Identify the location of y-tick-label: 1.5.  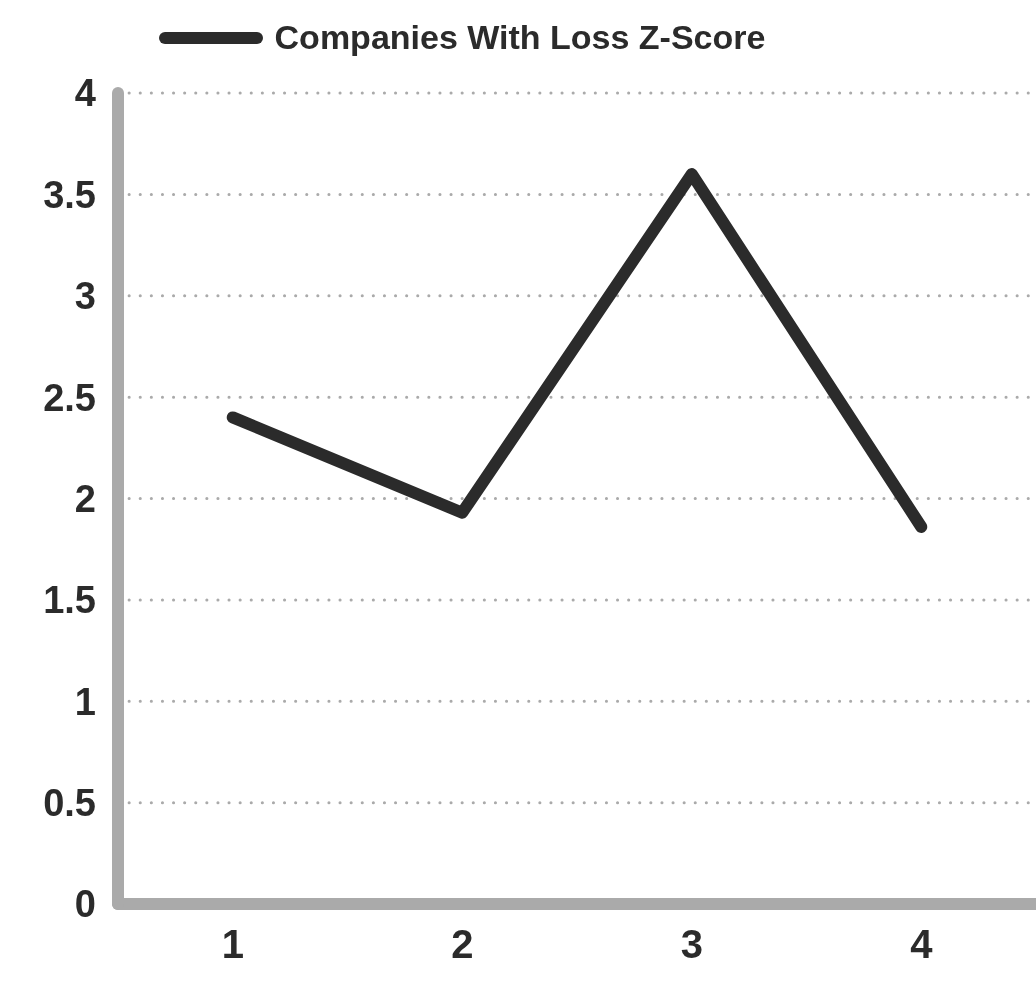
(69, 600).